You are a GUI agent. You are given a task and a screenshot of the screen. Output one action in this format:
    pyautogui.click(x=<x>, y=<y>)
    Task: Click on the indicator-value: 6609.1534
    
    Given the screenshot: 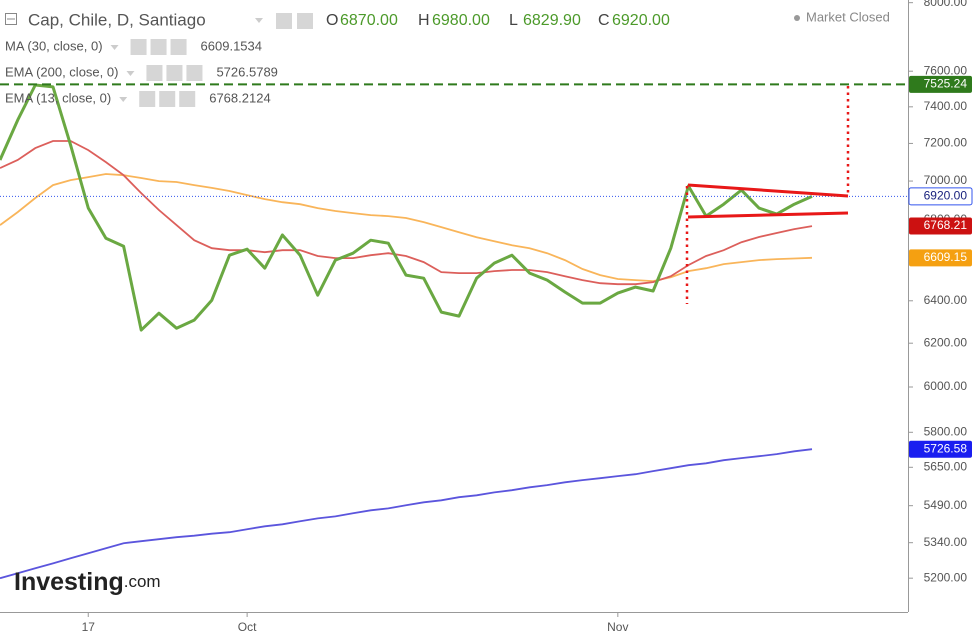 What is the action you would take?
    pyautogui.click(x=231, y=45)
    